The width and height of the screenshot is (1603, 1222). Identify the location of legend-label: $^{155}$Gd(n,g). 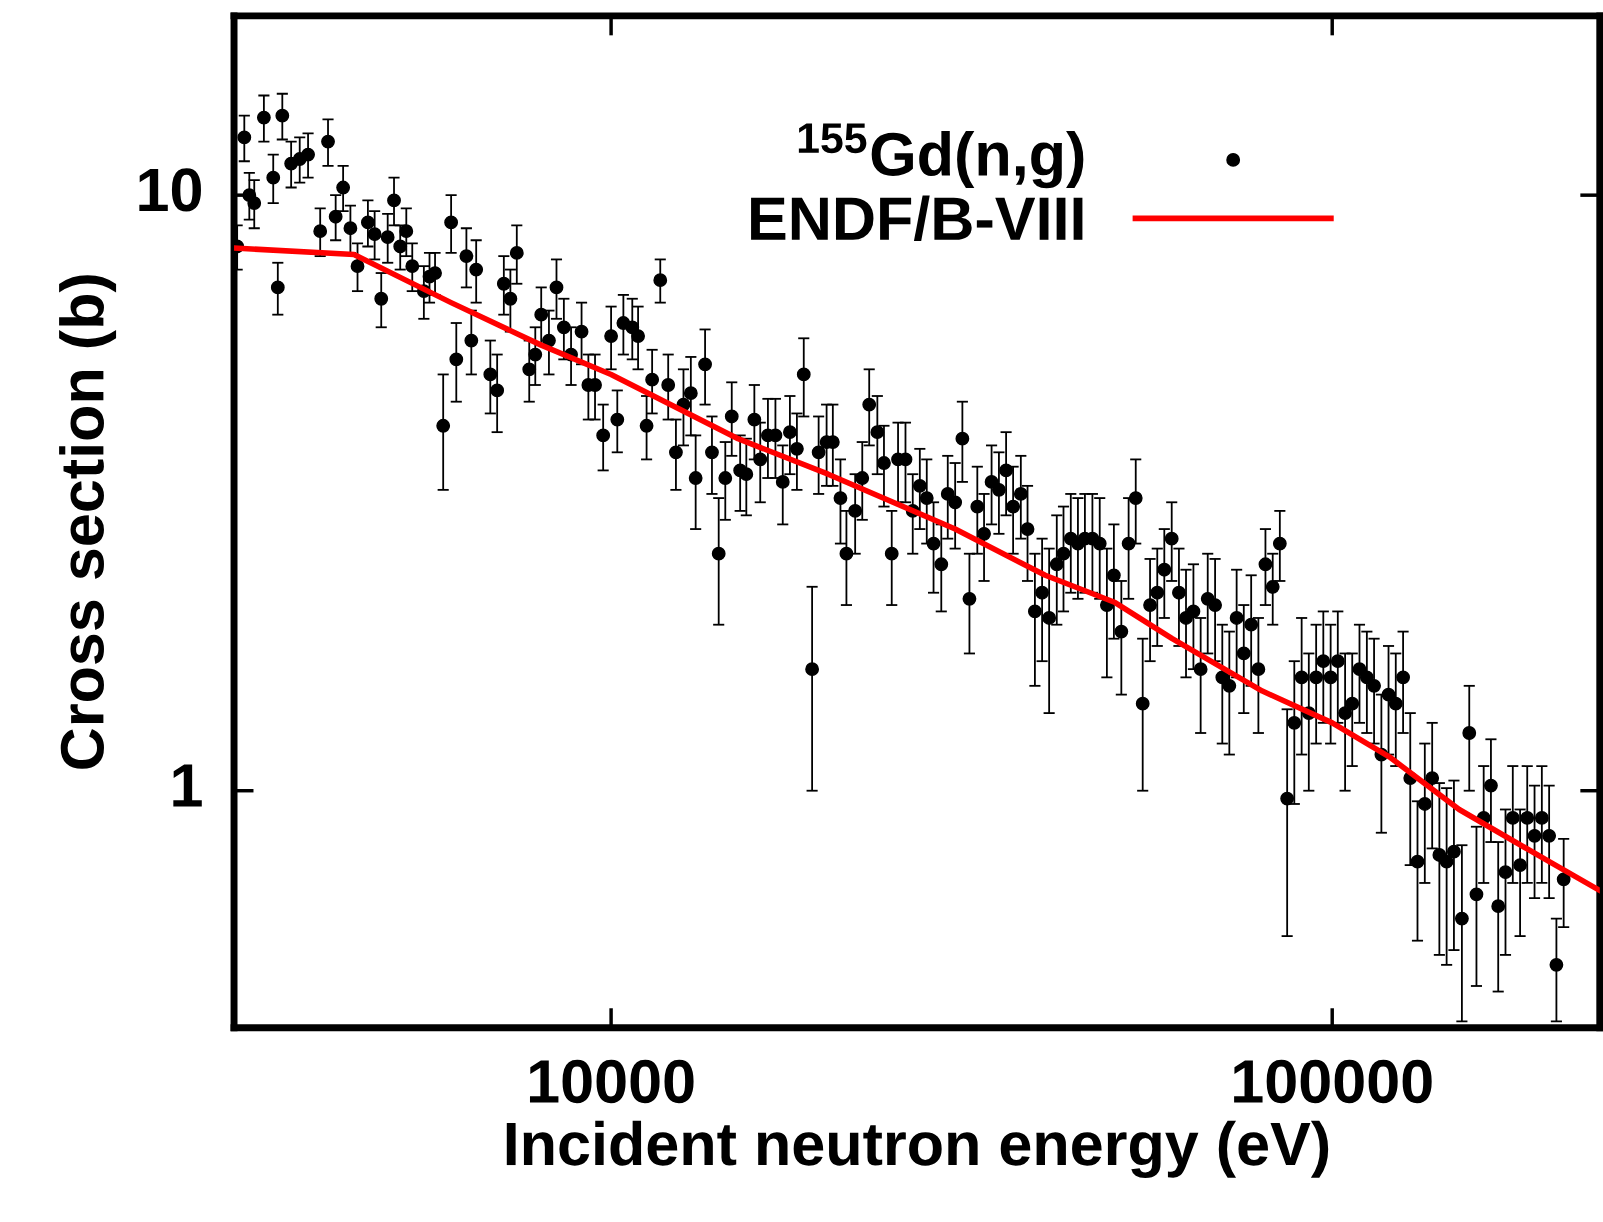
(941, 156).